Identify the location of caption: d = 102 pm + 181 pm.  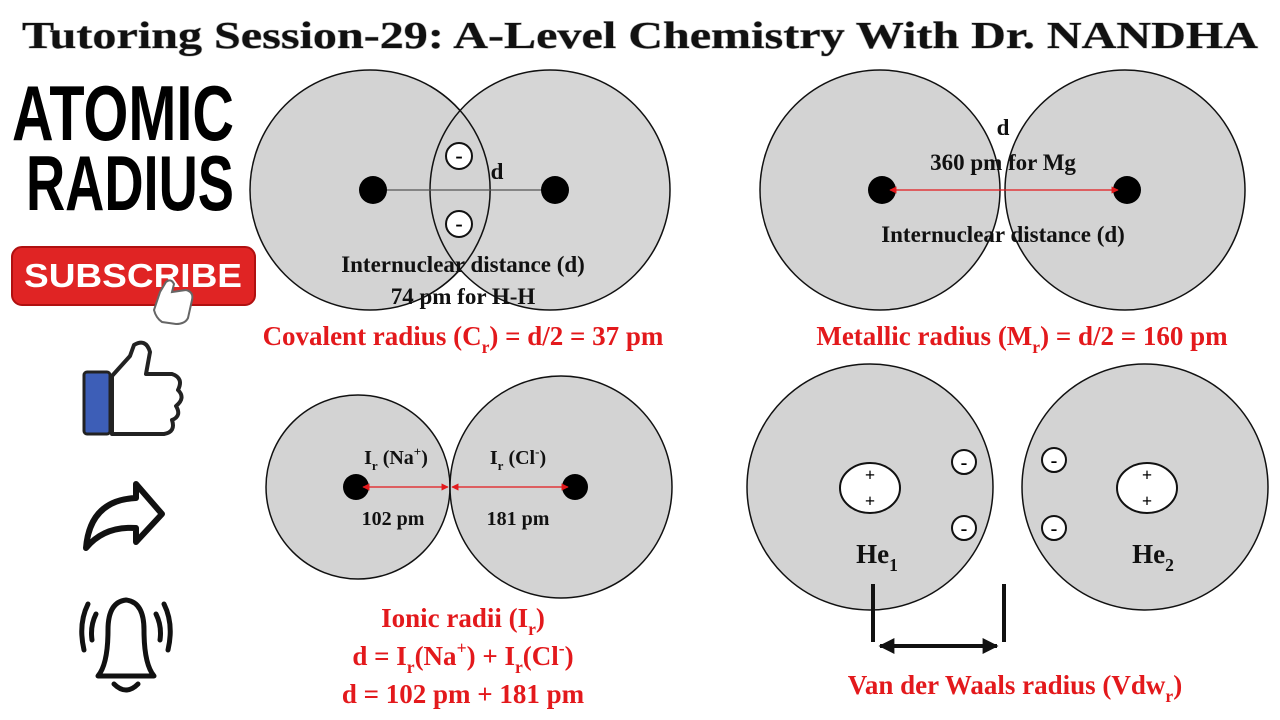
(463, 694).